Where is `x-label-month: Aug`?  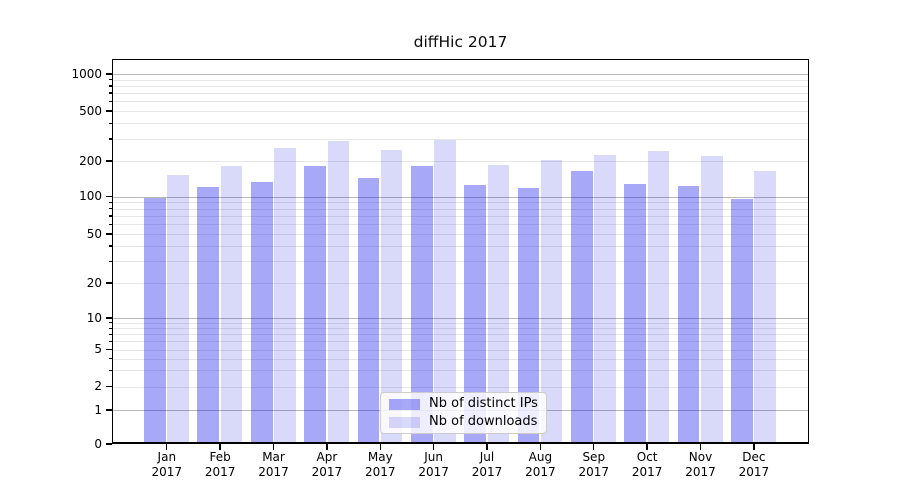 x-label-month: Aug is located at coordinates (540, 457).